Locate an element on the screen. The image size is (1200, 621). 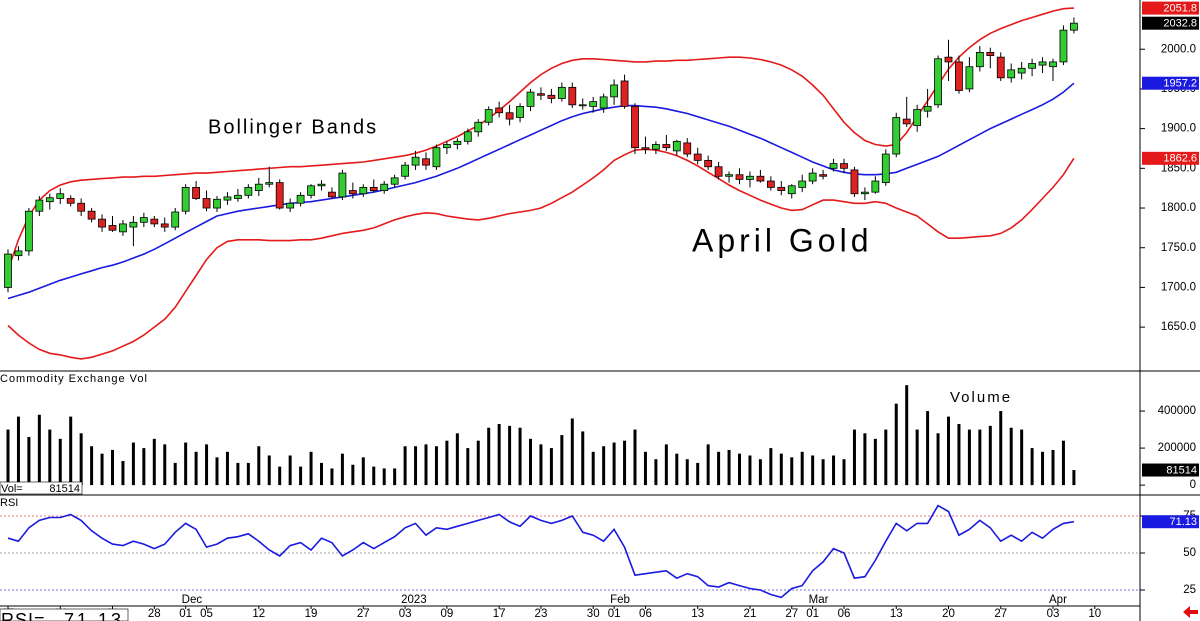
last-value-label: 2032.8 is located at coordinates (1180, 24).